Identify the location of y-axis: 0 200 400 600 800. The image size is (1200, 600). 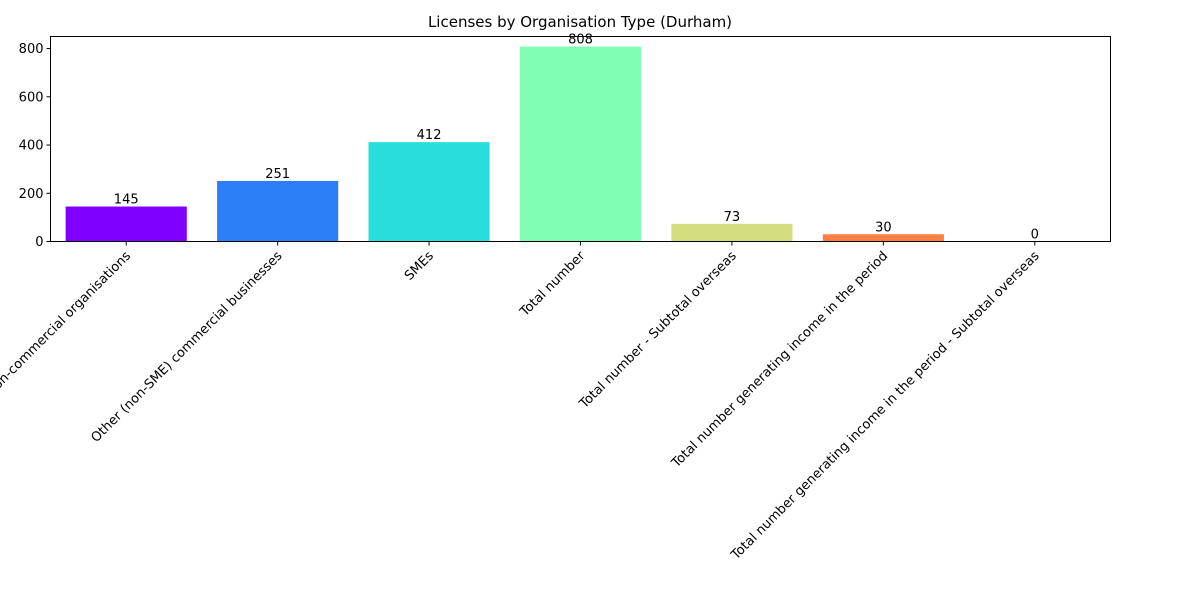
(35, 146).